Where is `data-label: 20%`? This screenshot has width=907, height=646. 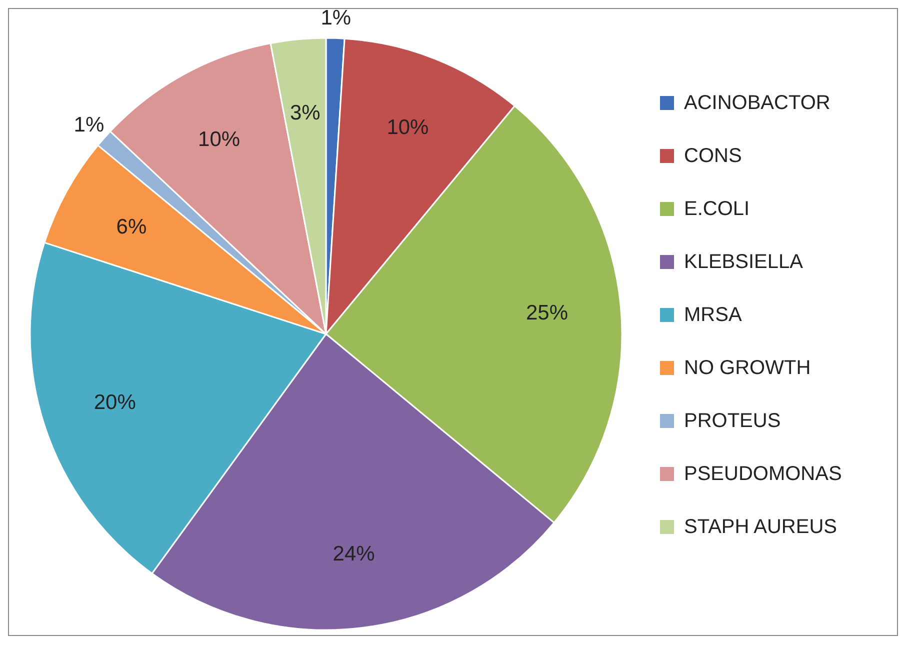
data-label: 20% is located at coordinates (115, 402).